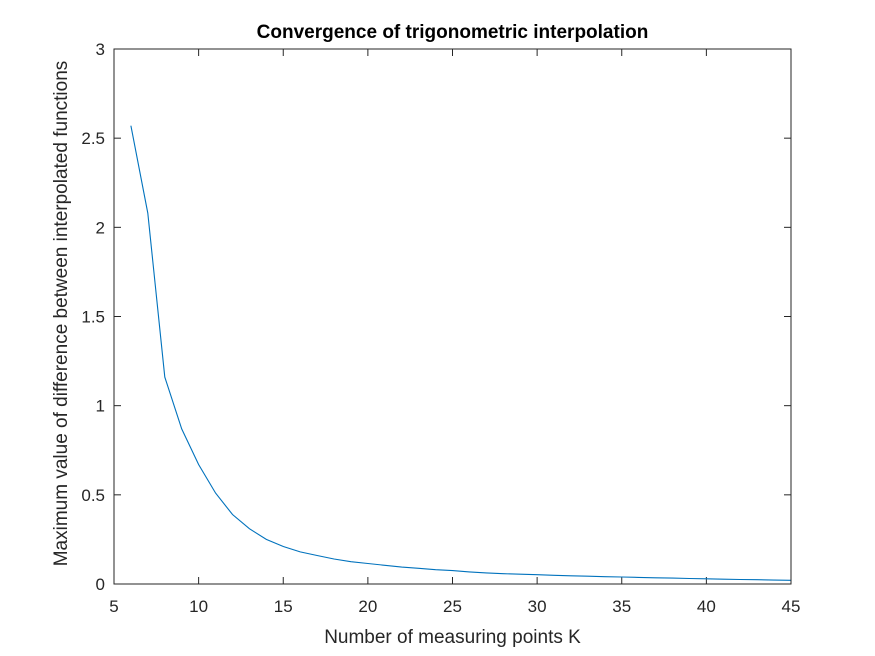 This screenshot has height=656, width=875. I want to click on x-tick-label: 40, so click(706, 606).